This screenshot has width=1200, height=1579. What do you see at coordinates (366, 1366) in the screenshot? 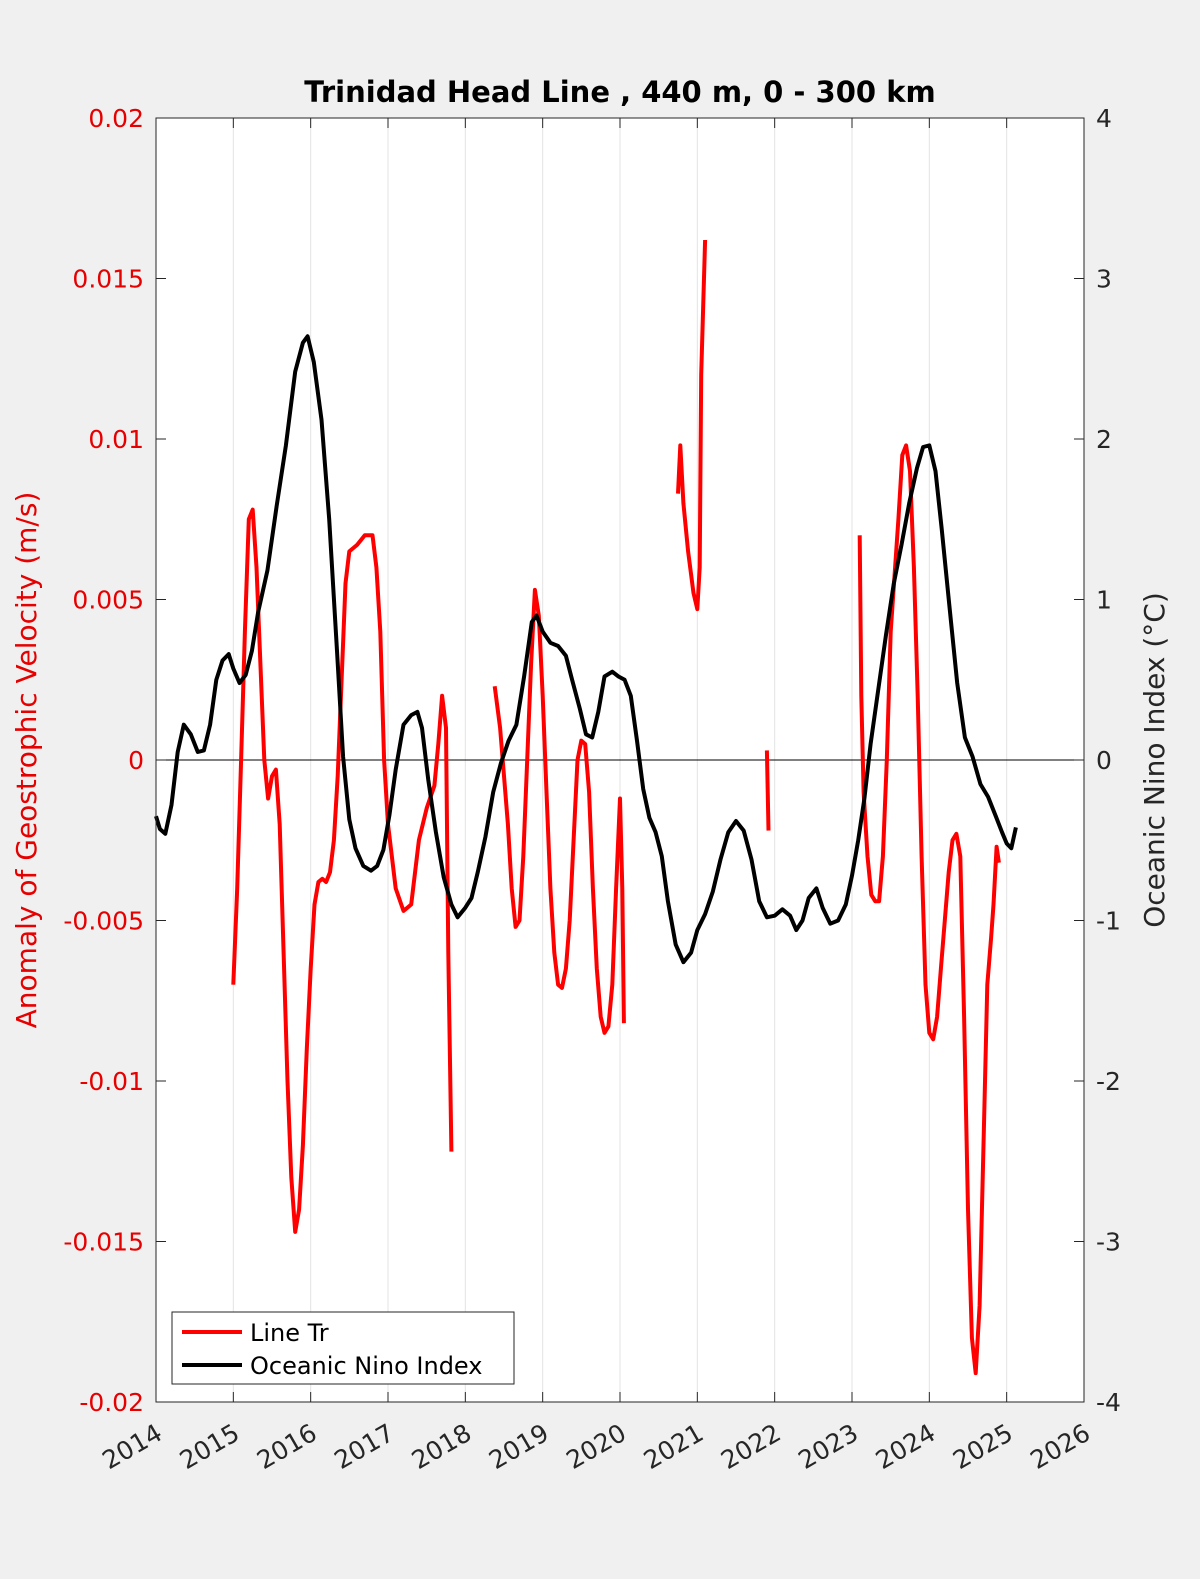
I see `legend-label-oni: Oceanic Nino Index` at bounding box center [366, 1366].